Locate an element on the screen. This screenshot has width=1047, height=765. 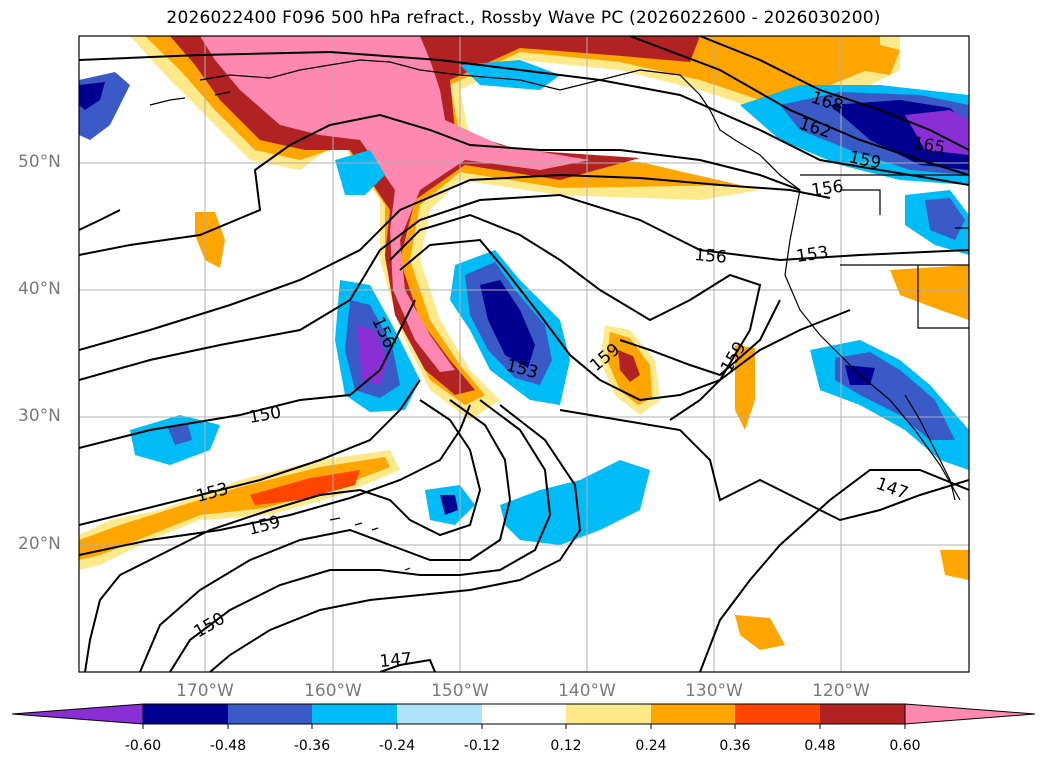
positive-anomaly-west is located at coordinates (210, 240).